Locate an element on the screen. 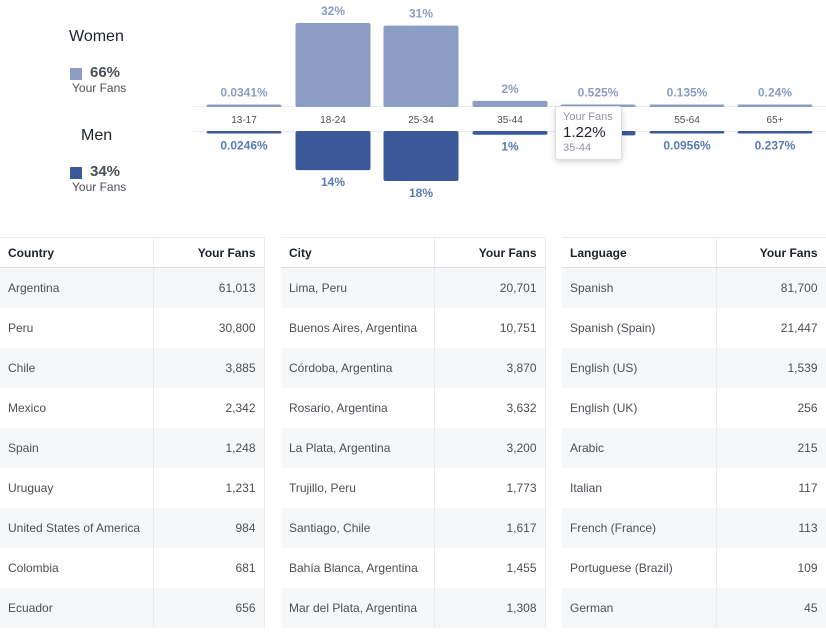 This screenshot has width=826, height=633. city-fans-cell: 1,308 is located at coordinates (490, 608).